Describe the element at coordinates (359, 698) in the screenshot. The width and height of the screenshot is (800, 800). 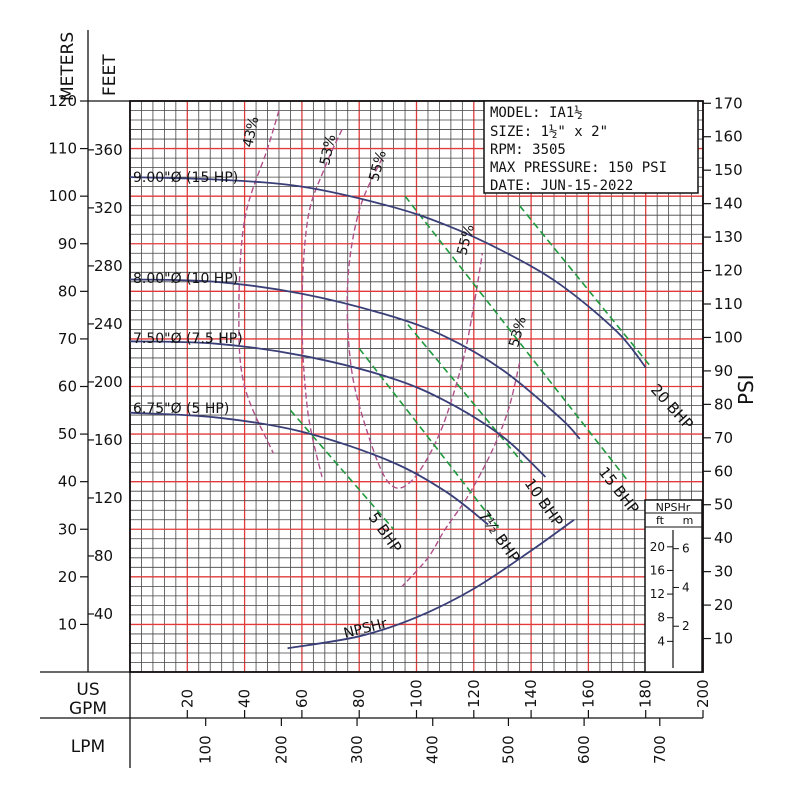
I see `gpm-tick-label: 80` at that location.